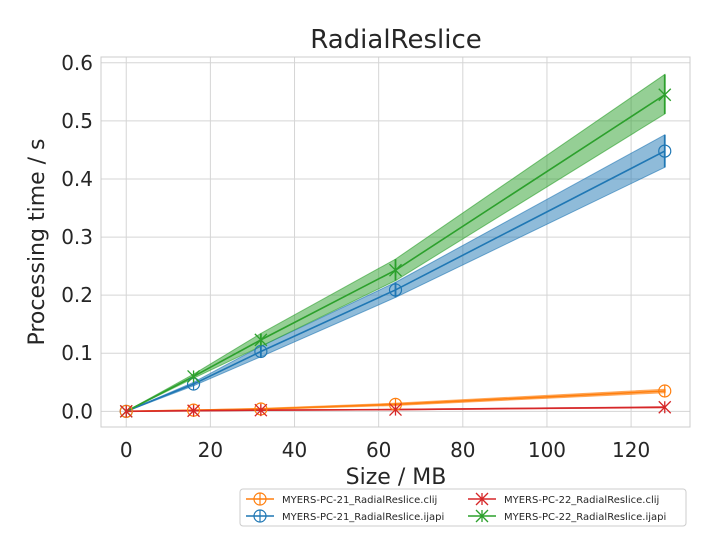 The width and height of the screenshot is (720, 560). I want to click on y-tick-labels: 0.0 0.1 0.2 0.3 0.4 0.5 0.6, so click(77, 237).